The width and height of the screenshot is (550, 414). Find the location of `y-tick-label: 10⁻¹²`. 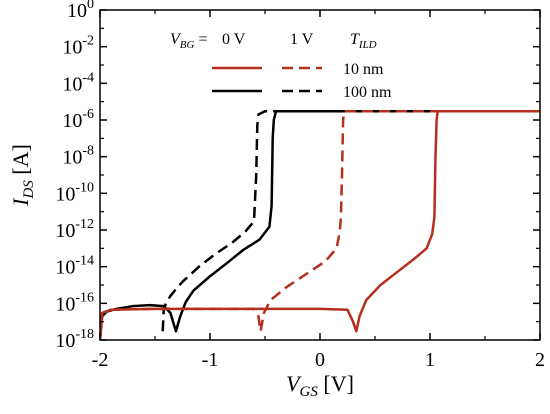

y-tick-label: 10⁻¹² is located at coordinates (74, 229).